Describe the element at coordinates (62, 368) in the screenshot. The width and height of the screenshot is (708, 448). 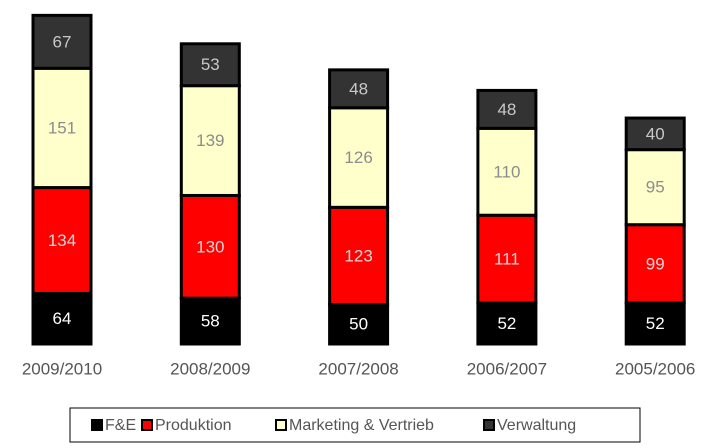
I see `x-tick-label: 2009/2010` at that location.